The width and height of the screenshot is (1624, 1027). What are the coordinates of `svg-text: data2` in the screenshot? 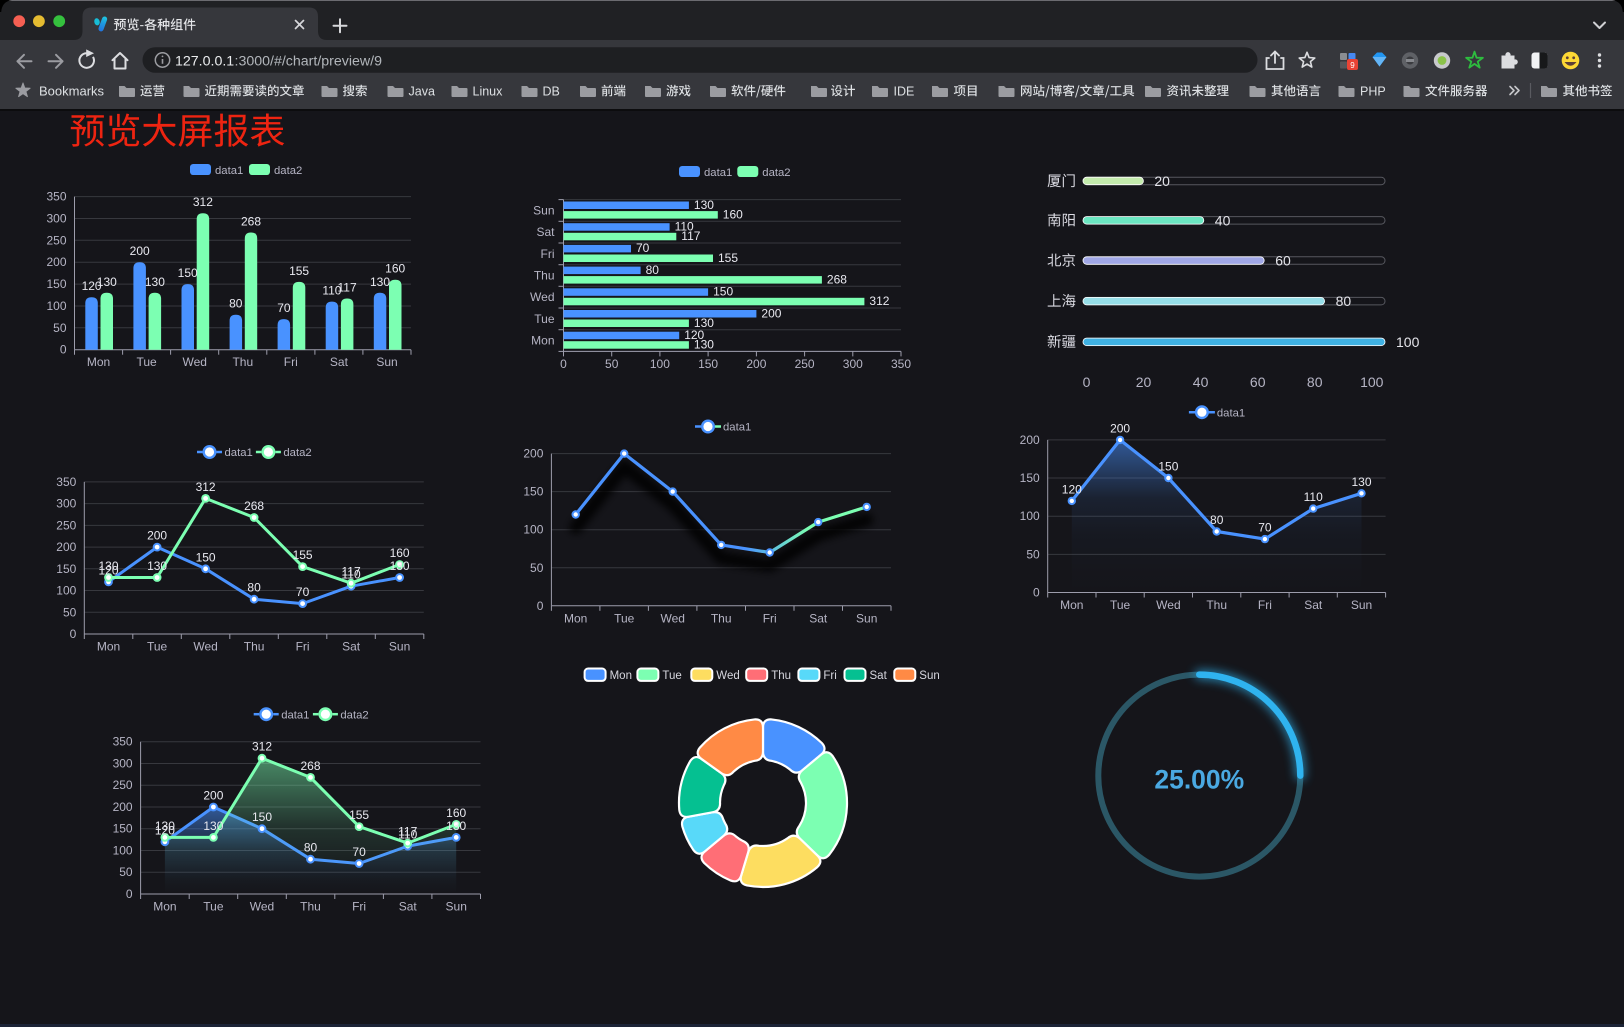 It's located at (297, 453).